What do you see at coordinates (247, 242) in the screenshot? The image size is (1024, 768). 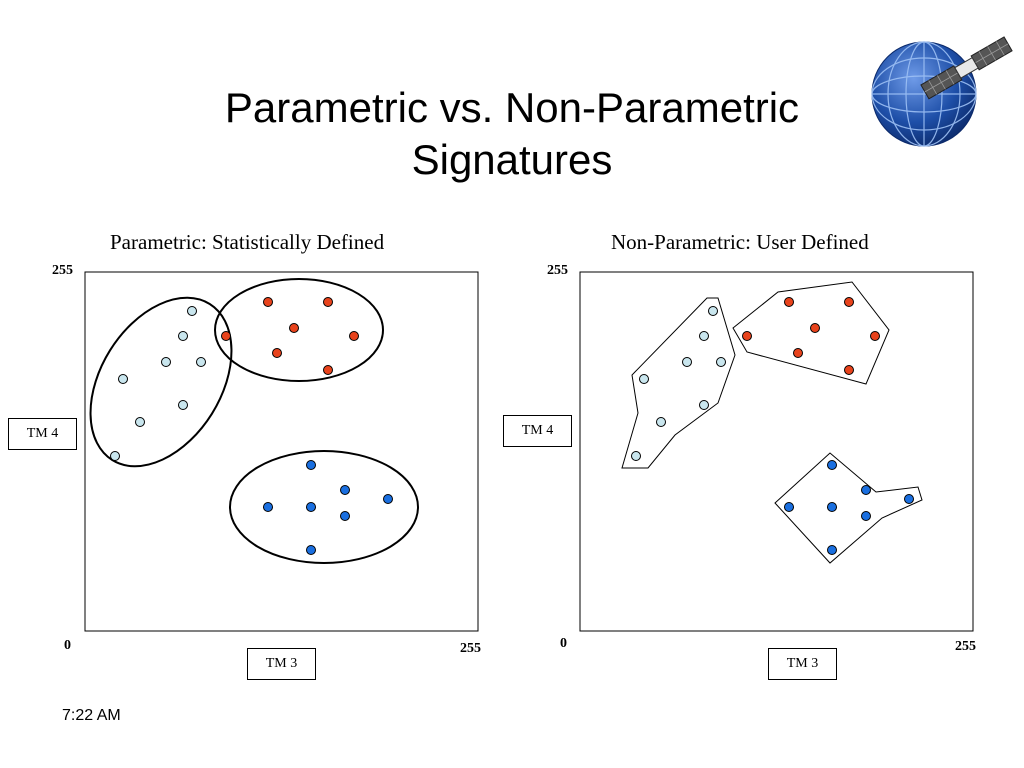 I see `left-panel-title: Parametric: Statistically Defined` at bounding box center [247, 242].